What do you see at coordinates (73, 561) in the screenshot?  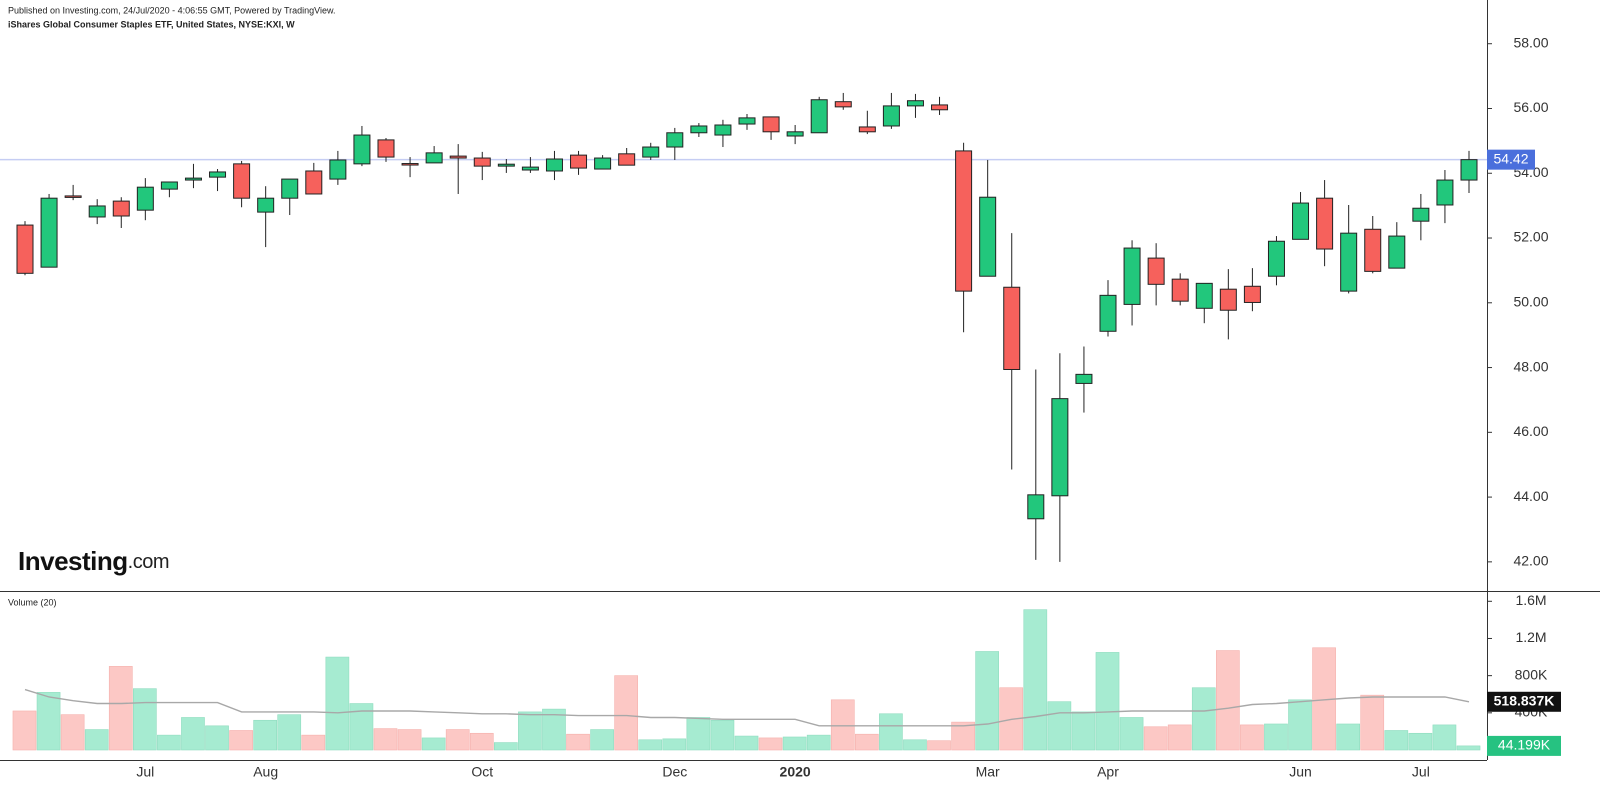 I see `logo-brand: Investing` at bounding box center [73, 561].